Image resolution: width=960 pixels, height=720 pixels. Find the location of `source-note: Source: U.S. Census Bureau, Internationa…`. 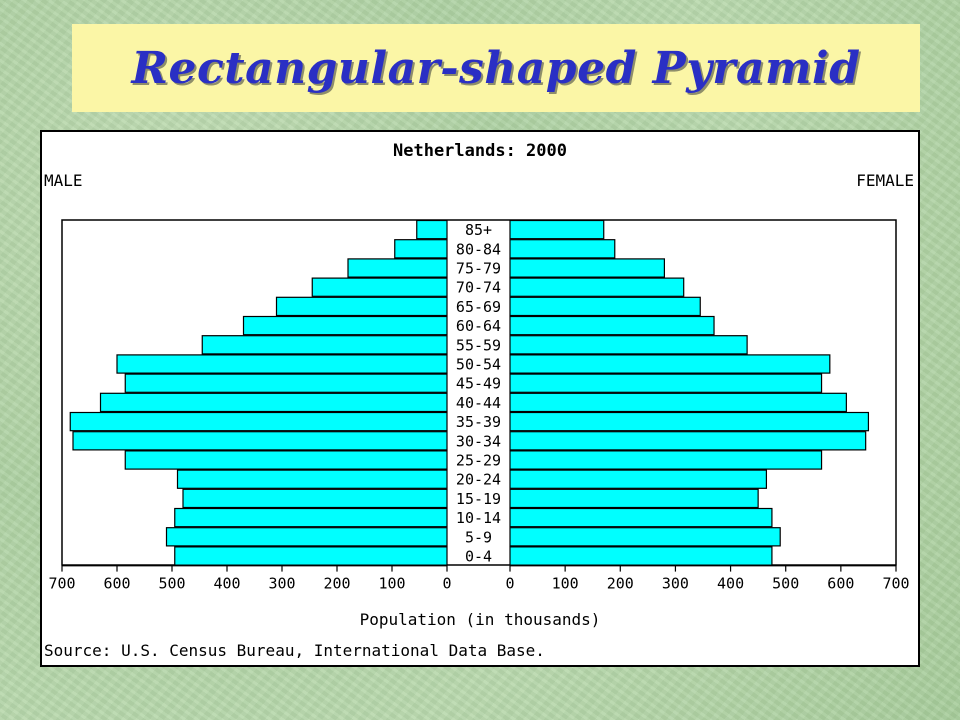

source-note: Source: U.S. Census Bureau, Internationa… is located at coordinates (294, 650).